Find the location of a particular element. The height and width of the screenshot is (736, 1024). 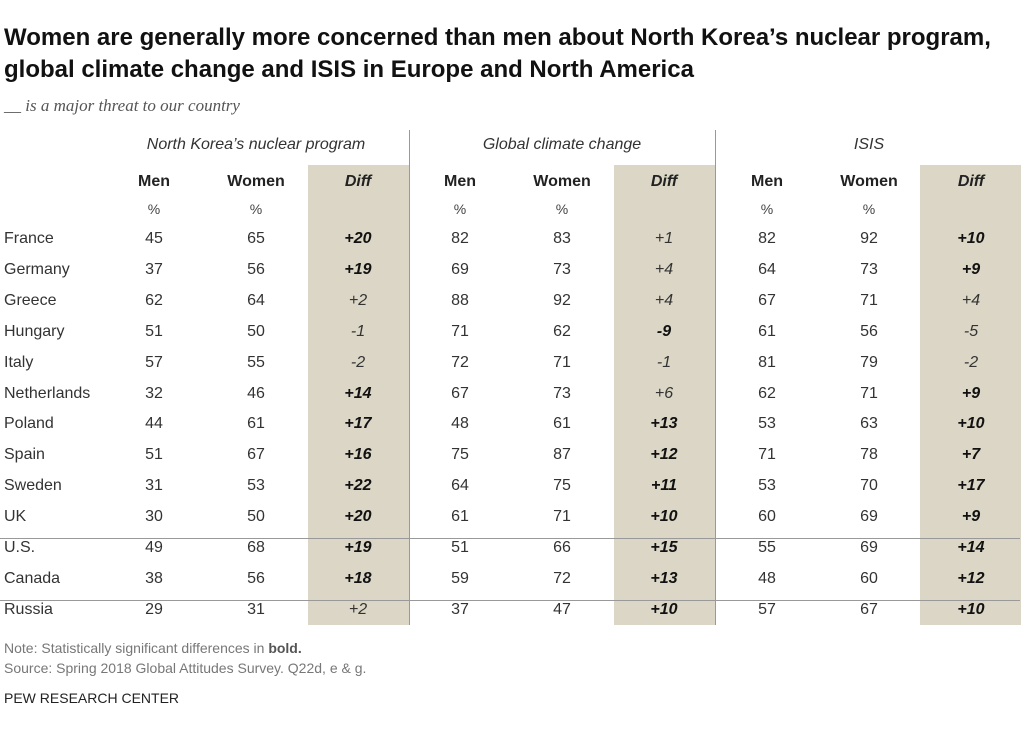

value-cell: 70 is located at coordinates (869, 486).